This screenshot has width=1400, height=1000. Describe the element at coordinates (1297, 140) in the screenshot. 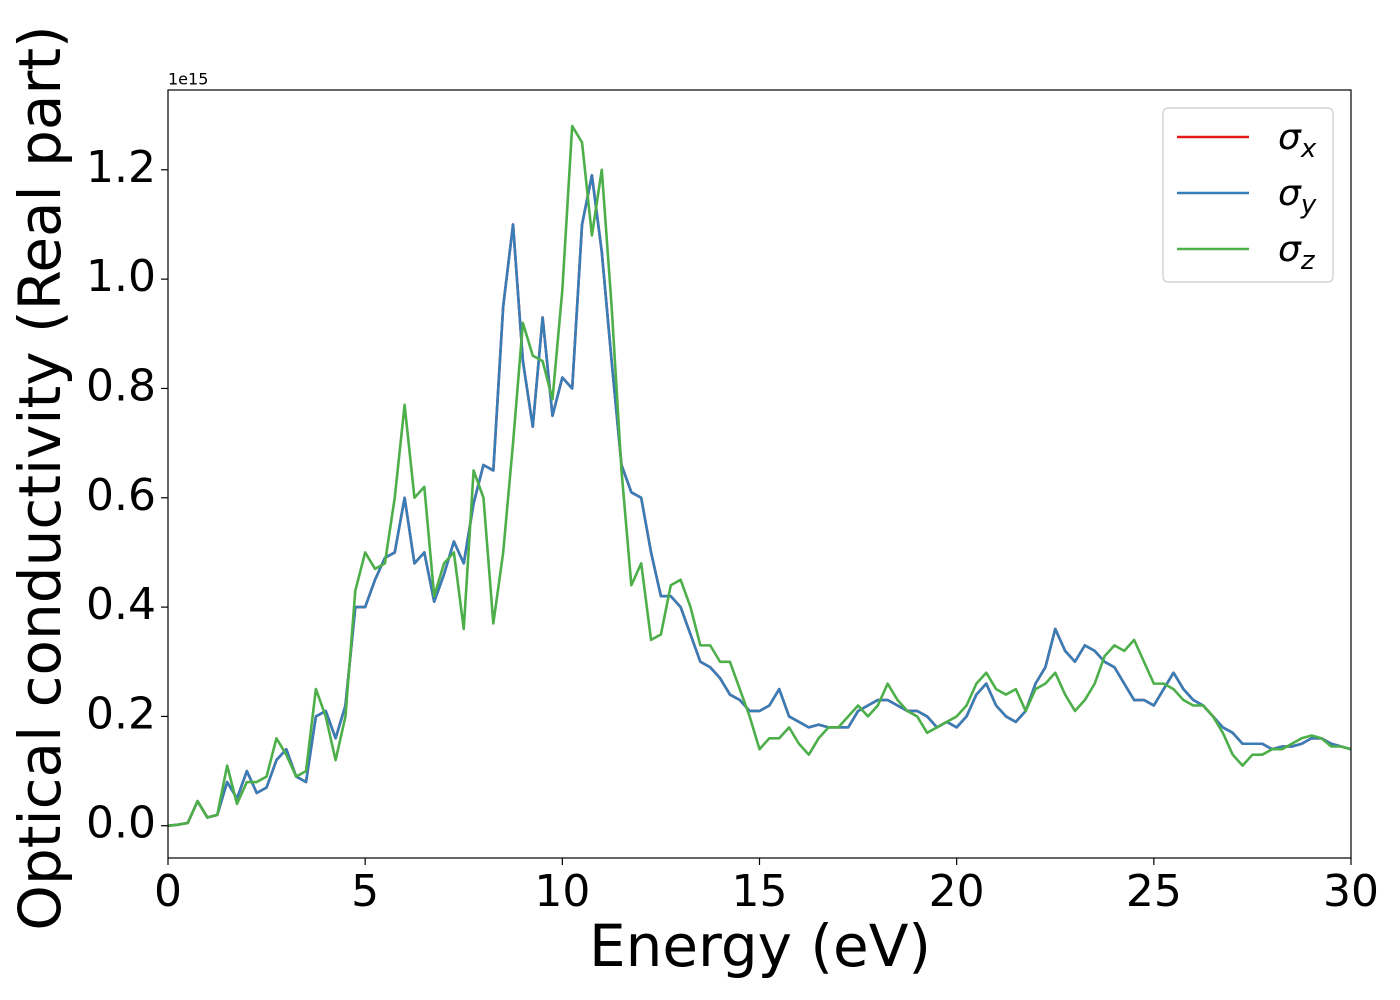

I see `legend-label: σx` at that location.